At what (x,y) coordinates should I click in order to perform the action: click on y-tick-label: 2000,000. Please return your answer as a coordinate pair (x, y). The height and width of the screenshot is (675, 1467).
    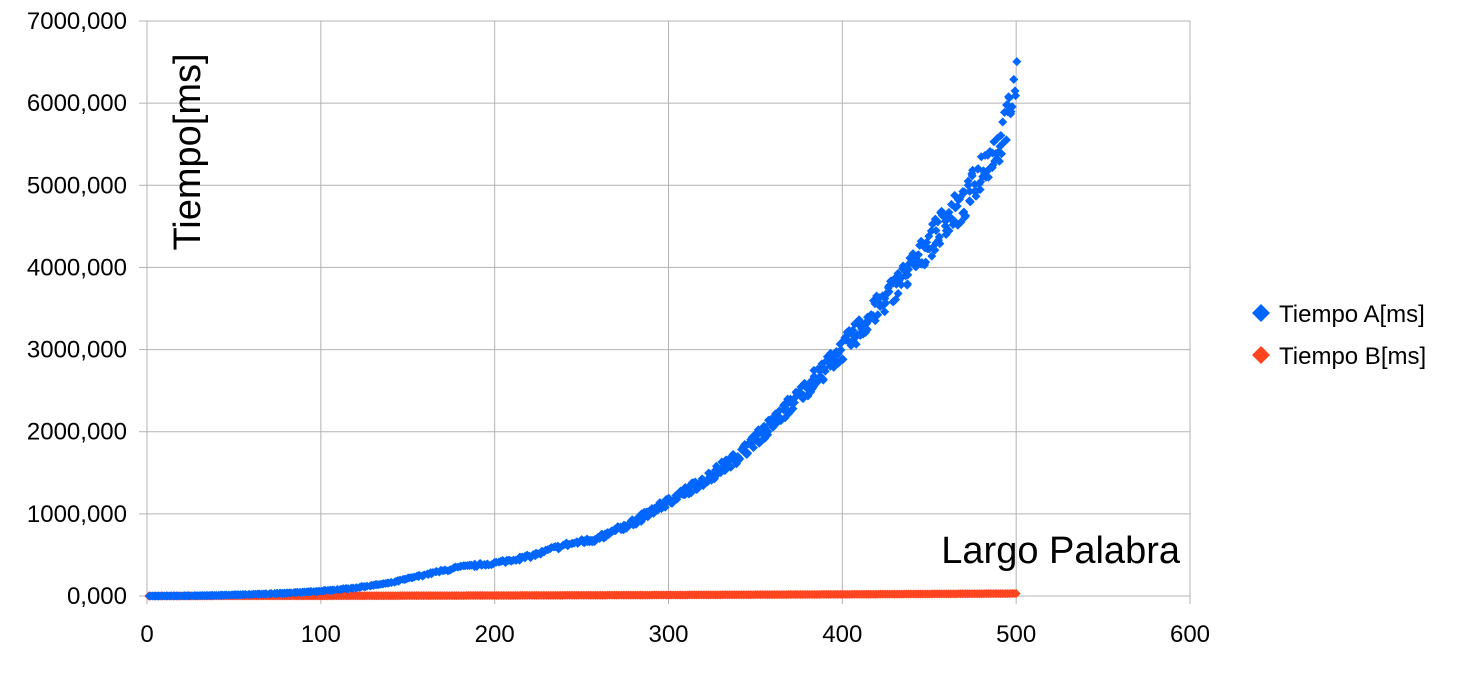
    Looking at the image, I should click on (77, 432).